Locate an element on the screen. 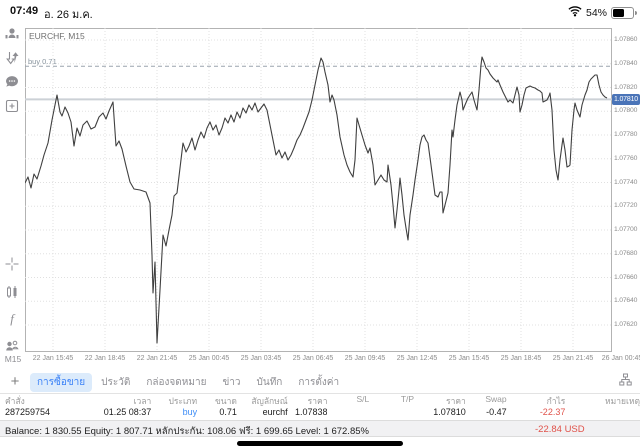 The width and height of the screenshot is (640, 447). col-header: หมายเหตุ is located at coordinates (622, 401).